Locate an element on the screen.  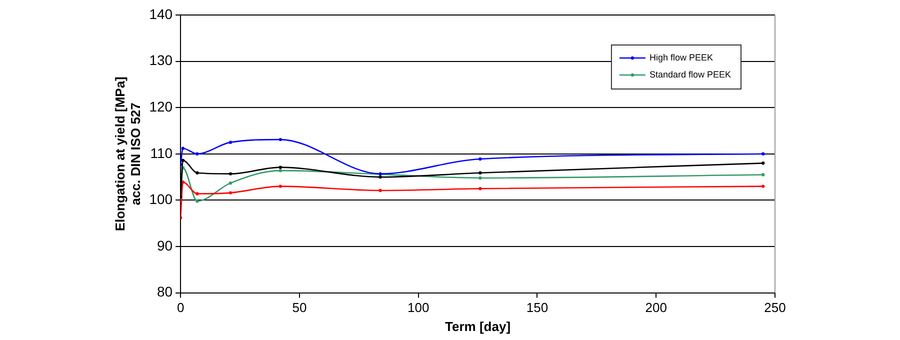
y-axis-title: Elongation at yield [MPa] acc. DIN ISO 527 is located at coordinates (127, 154).